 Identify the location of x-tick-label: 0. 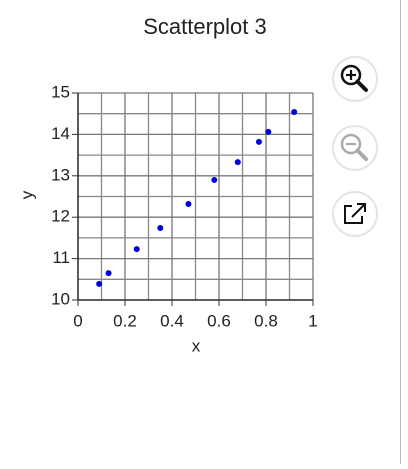
(77, 320).